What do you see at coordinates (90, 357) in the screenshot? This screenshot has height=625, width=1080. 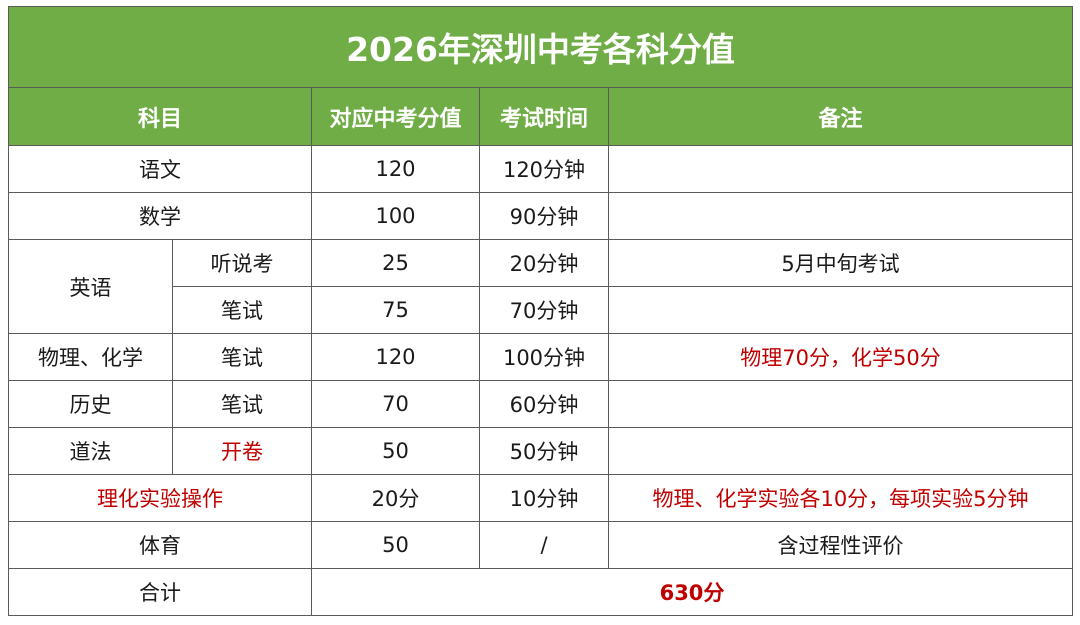 I see `cell-subject: 物理、化学` at bounding box center [90, 357].